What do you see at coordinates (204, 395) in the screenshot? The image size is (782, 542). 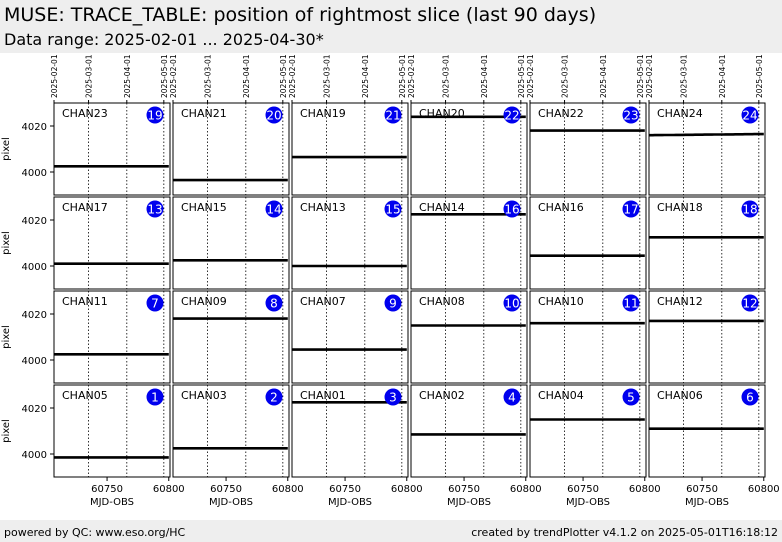 I see `panel-label: CHAN03` at bounding box center [204, 395].